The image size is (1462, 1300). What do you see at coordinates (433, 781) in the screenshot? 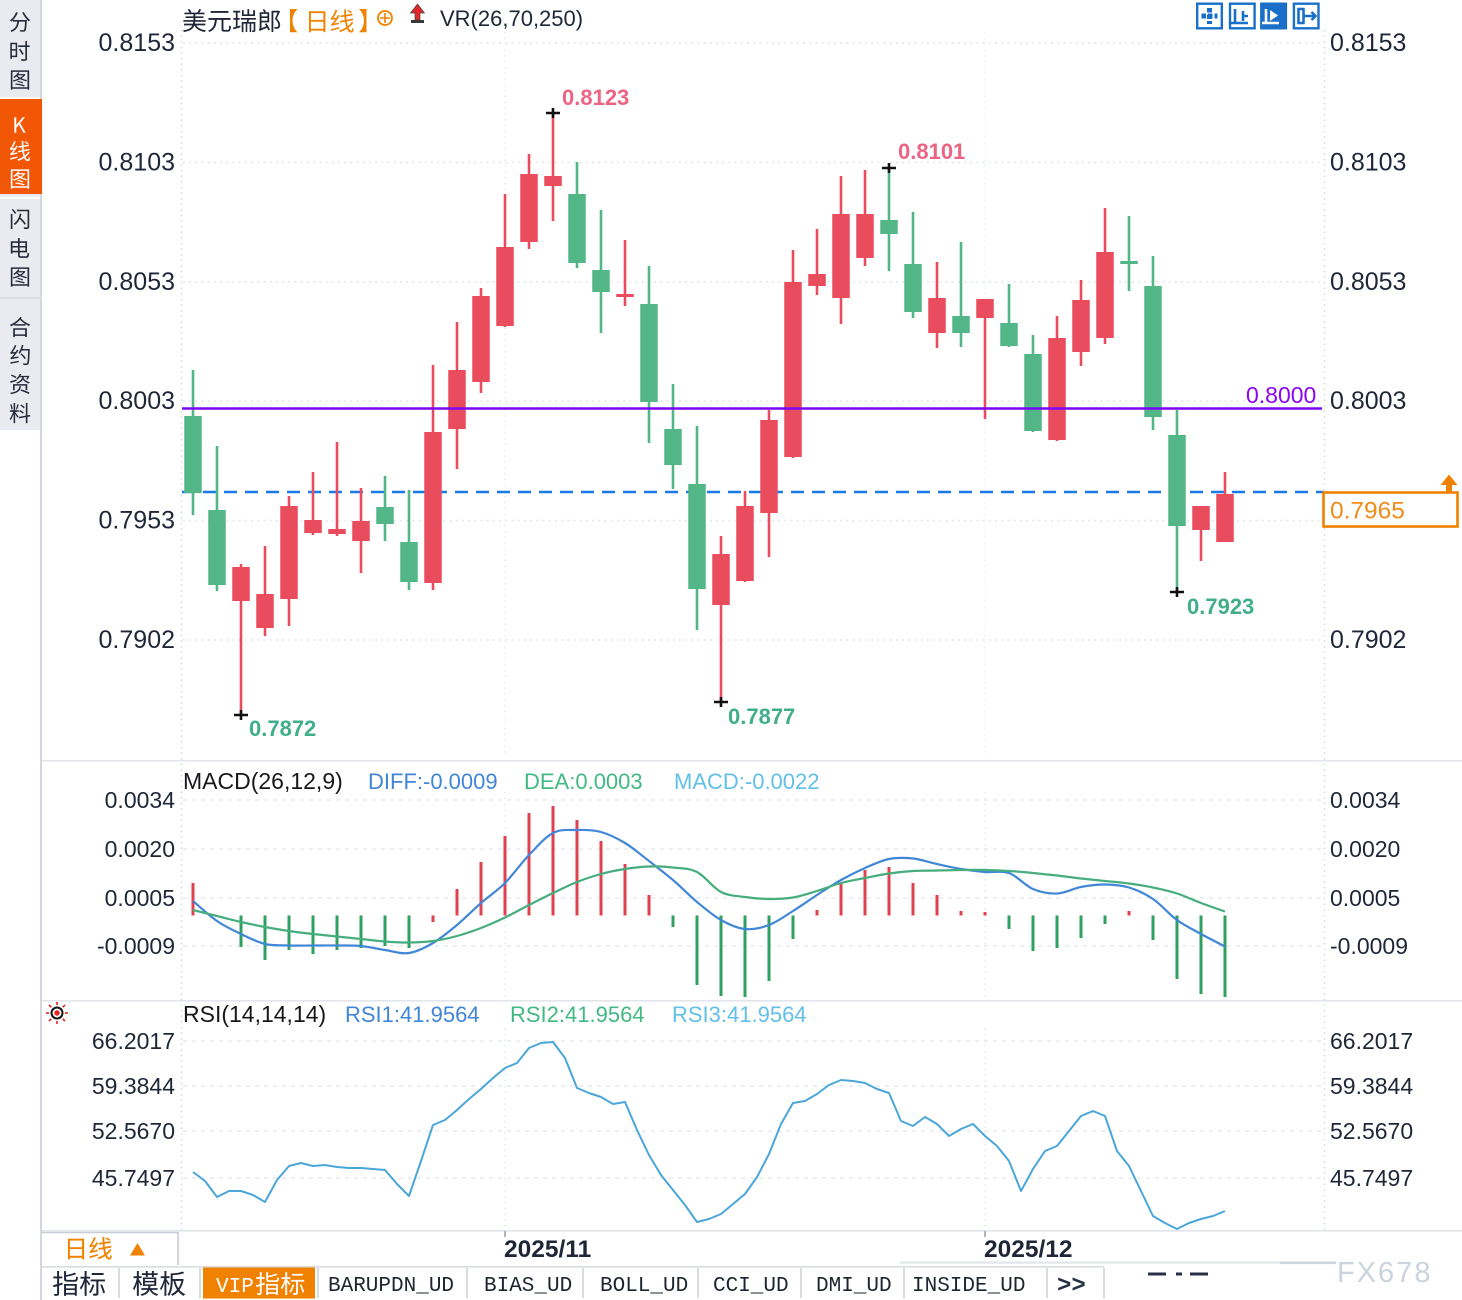
I see `svg-text: DIFF:-0.0009` at bounding box center [433, 781].